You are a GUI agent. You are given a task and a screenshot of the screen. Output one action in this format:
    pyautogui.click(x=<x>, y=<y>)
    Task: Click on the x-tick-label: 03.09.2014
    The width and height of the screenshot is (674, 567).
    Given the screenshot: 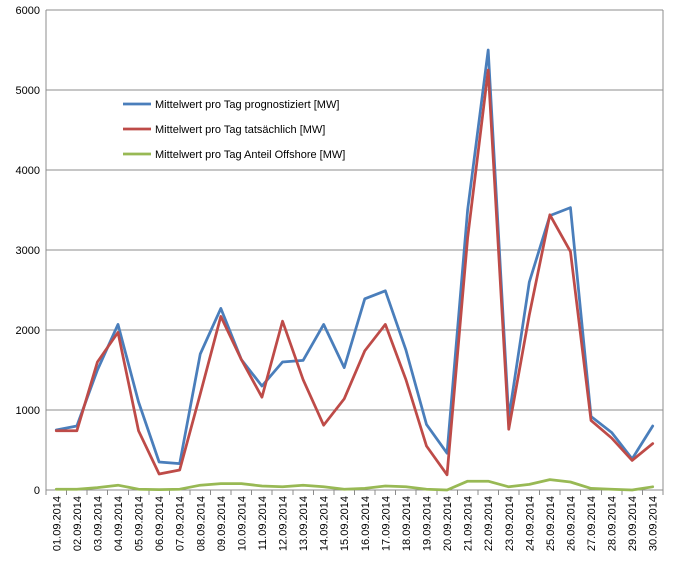 What is the action you would take?
    pyautogui.click(x=98, y=523)
    